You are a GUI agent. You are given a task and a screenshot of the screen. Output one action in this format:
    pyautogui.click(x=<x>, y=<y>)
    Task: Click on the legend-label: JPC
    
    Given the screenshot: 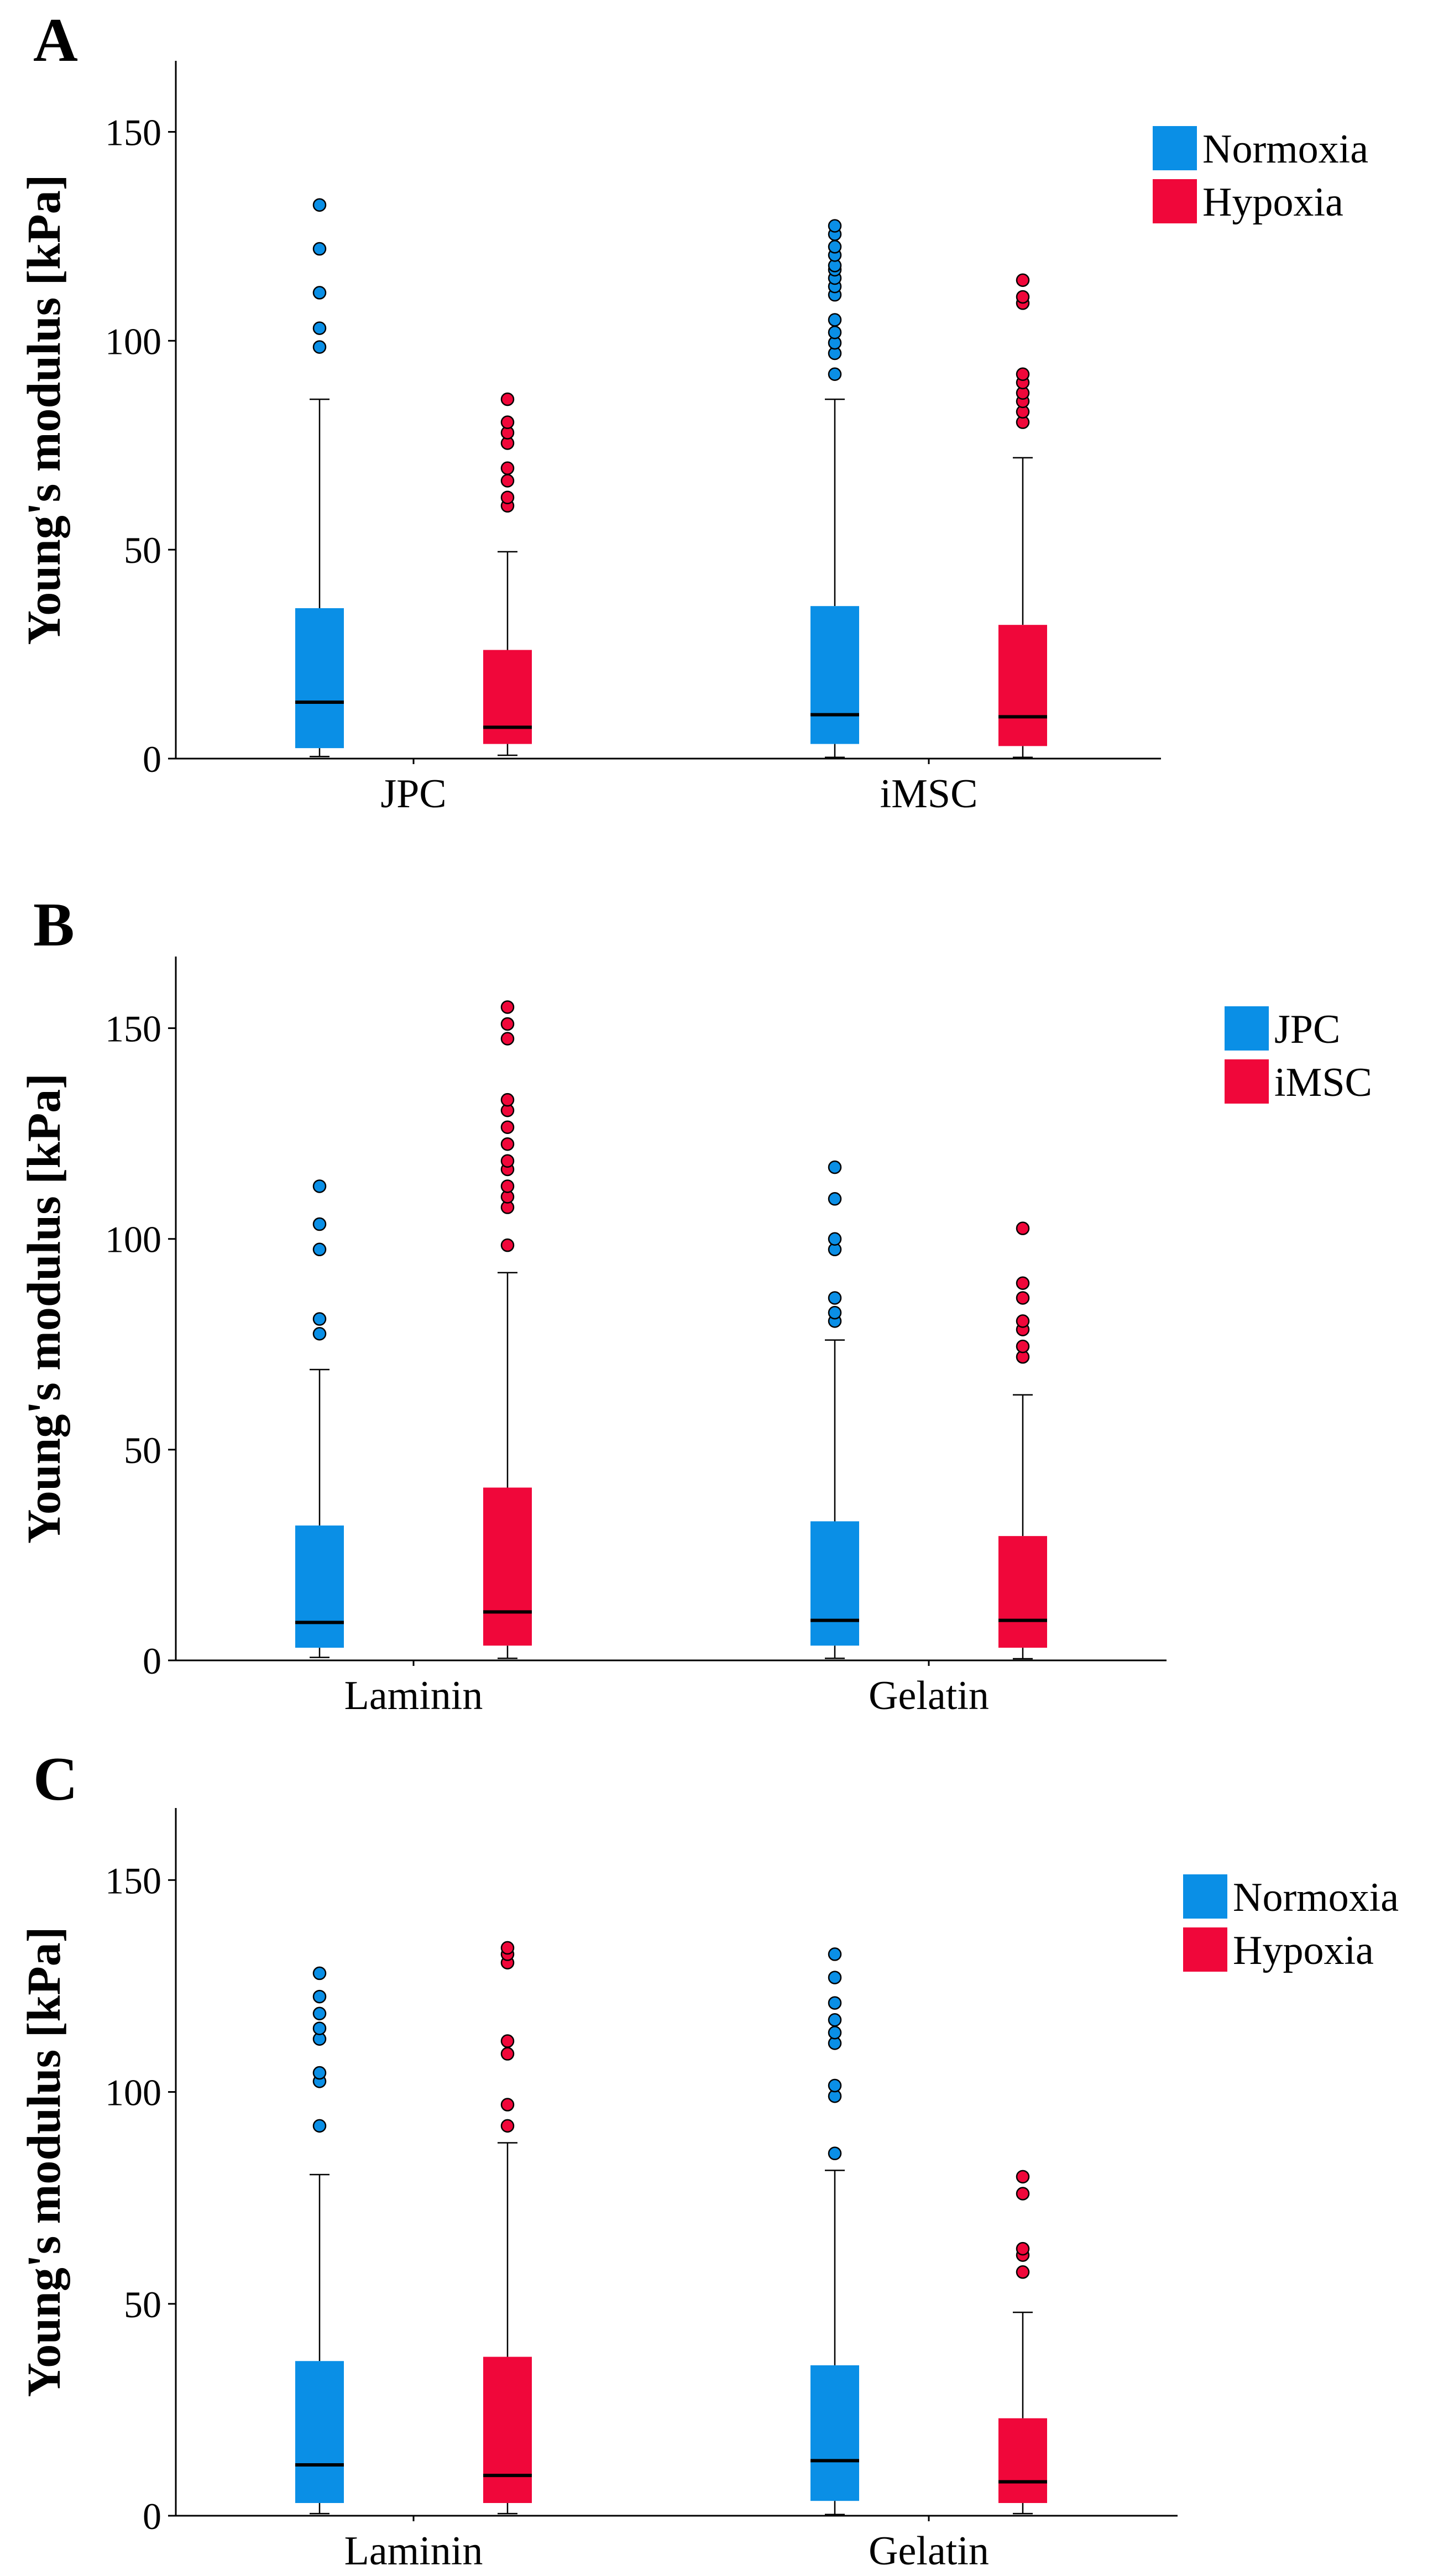 What is the action you would take?
    pyautogui.click(x=1307, y=1029)
    